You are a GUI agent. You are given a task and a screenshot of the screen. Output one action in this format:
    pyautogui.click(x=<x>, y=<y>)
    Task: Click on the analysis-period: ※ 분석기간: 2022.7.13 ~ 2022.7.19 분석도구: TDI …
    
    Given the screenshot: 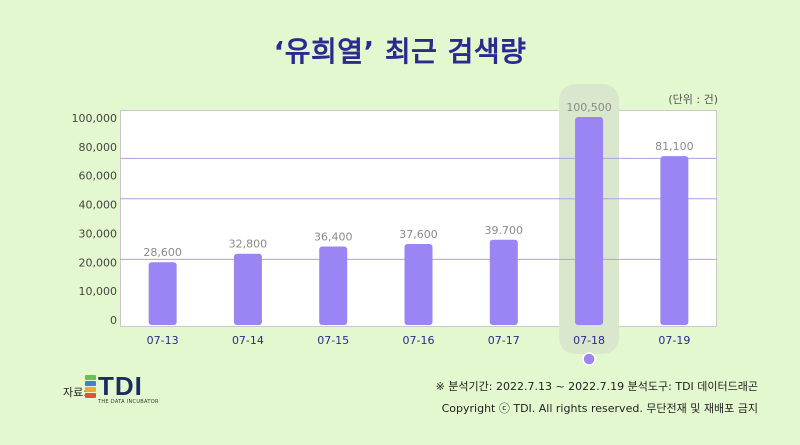 What is the action you would take?
    pyautogui.click(x=596, y=386)
    